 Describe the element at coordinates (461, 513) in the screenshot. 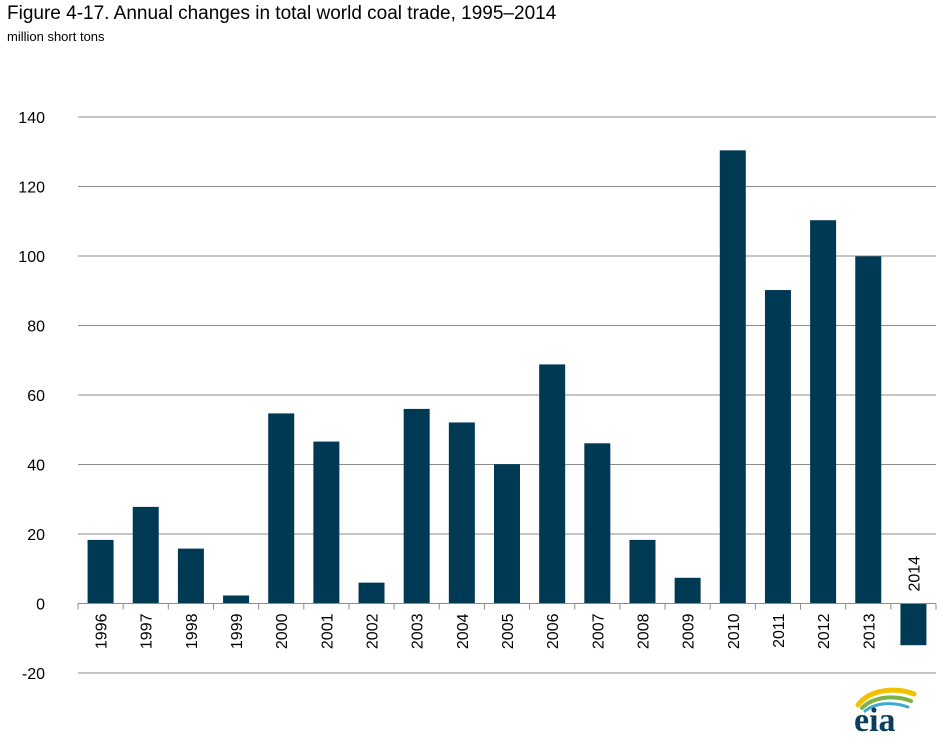

I see `bar-2004` at that location.